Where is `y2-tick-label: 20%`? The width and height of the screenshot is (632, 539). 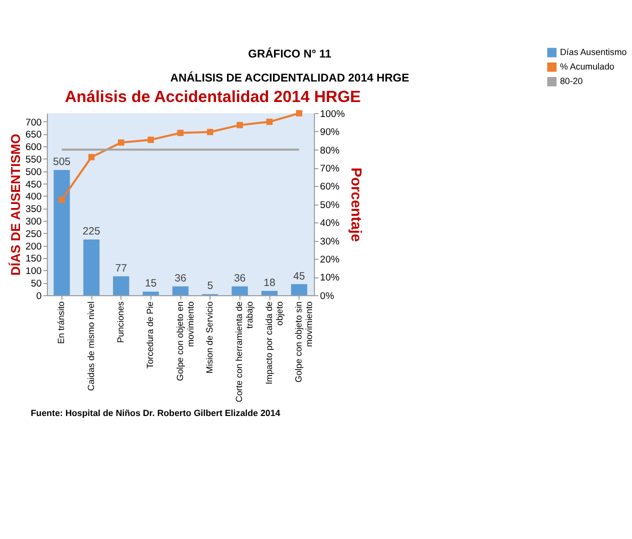 y2-tick-label: 20% is located at coordinates (330, 260).